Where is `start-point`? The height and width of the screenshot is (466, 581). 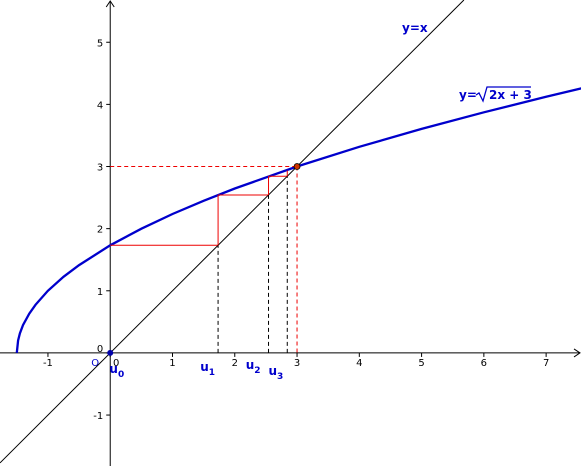 start-point is located at coordinates (110, 352).